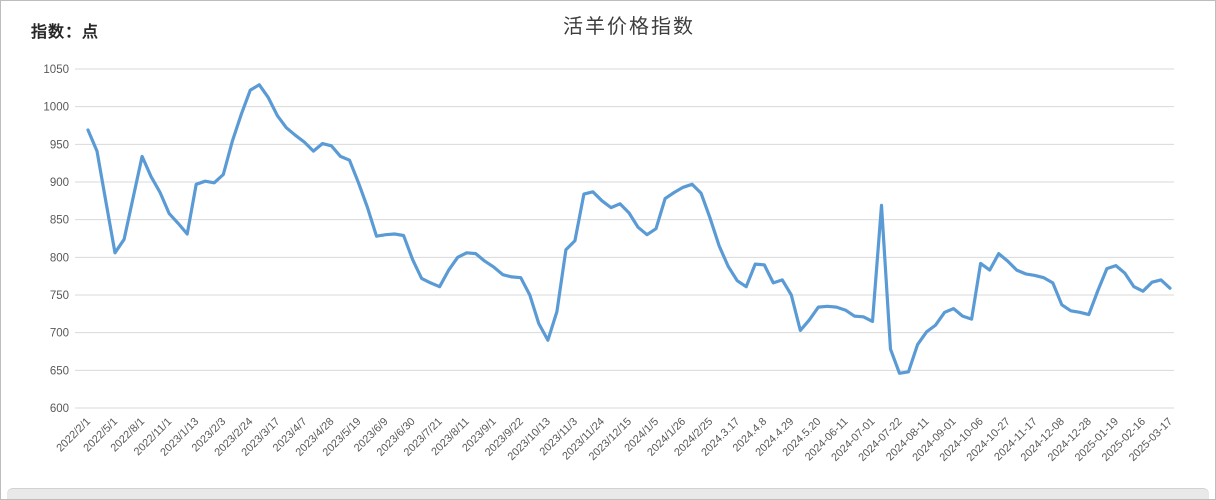 This screenshot has width=1216, height=500. I want to click on y-tick-label: 650, so click(59, 371).